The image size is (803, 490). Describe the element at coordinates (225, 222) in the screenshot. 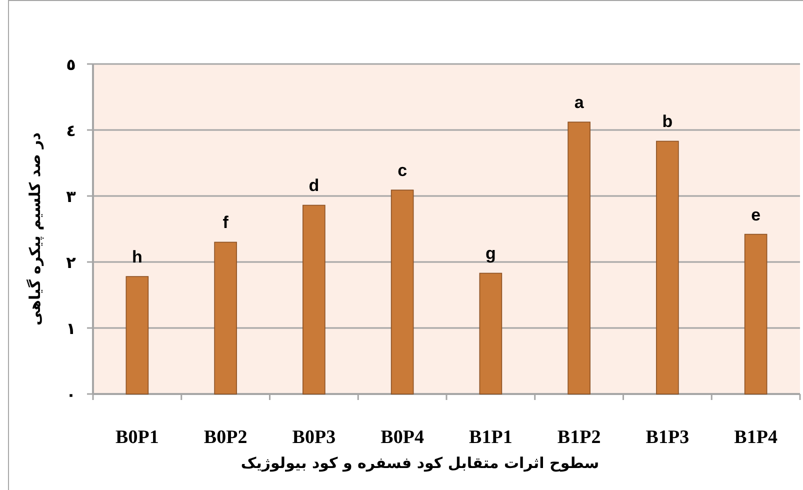

I see `annotation: f` at that location.